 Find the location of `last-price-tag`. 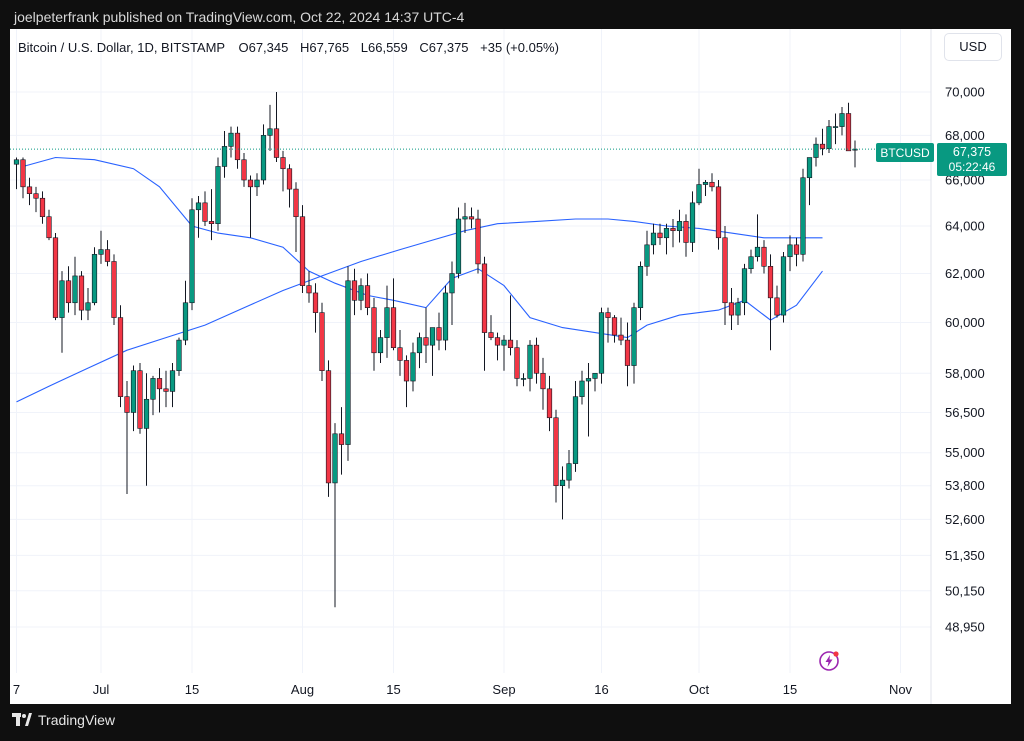

last-price-tag is located at coordinates (972, 159).